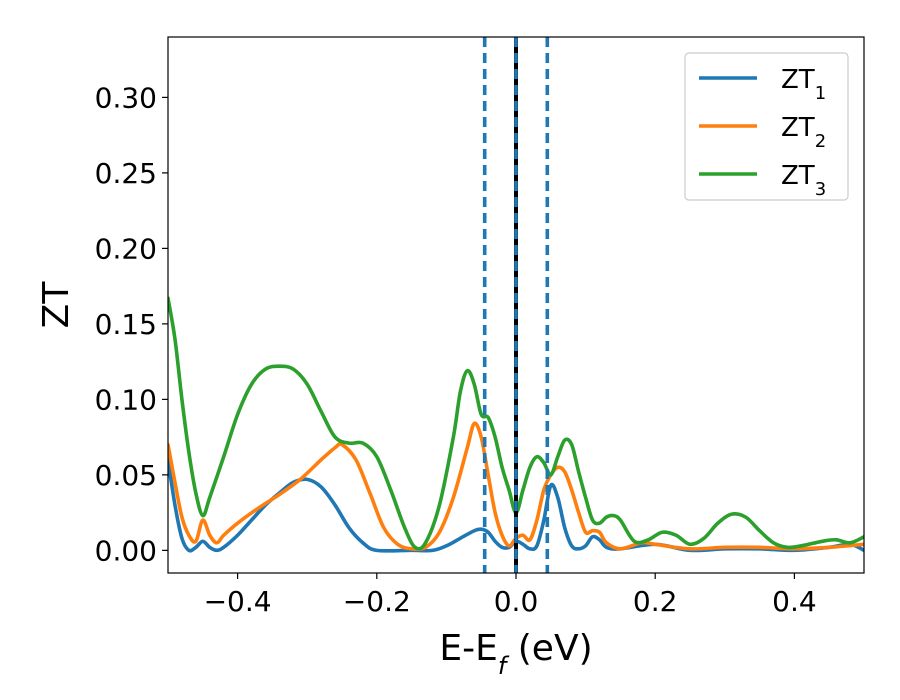  I want to click on legend-box, so click(766, 126).